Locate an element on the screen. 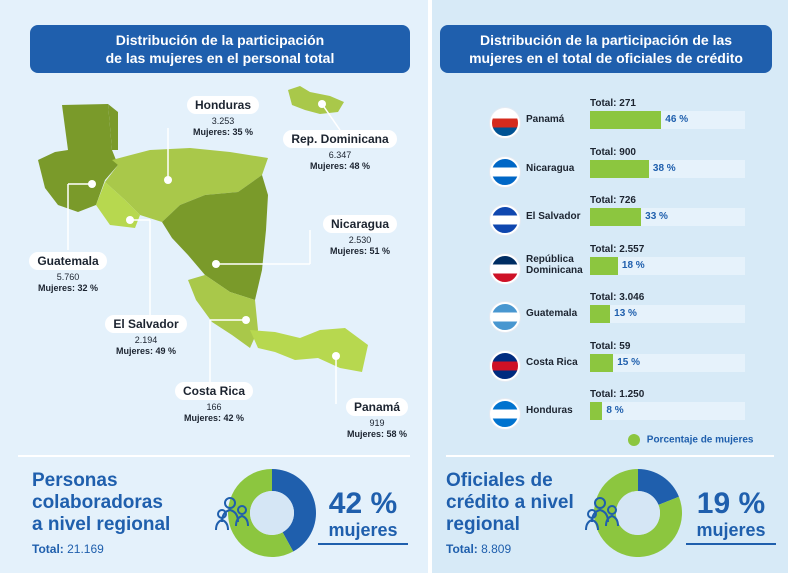 Image resolution: width=788 pixels, height=573 pixels. bar-total-label: Total: 3.046 is located at coordinates (617, 297).